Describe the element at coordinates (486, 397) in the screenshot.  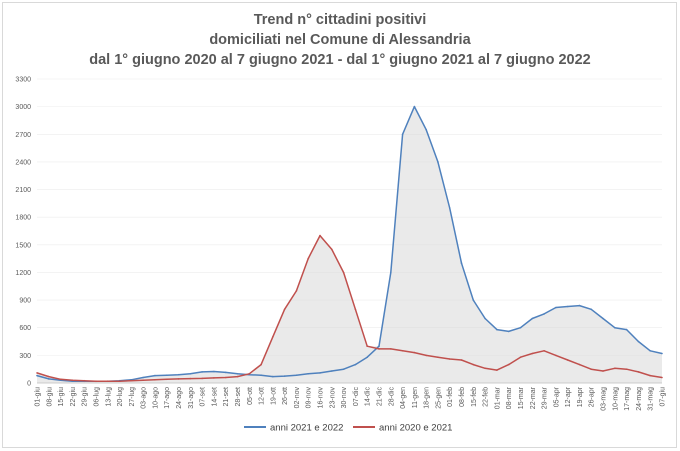
I see `x-tick-label: 22-feb` at that location.